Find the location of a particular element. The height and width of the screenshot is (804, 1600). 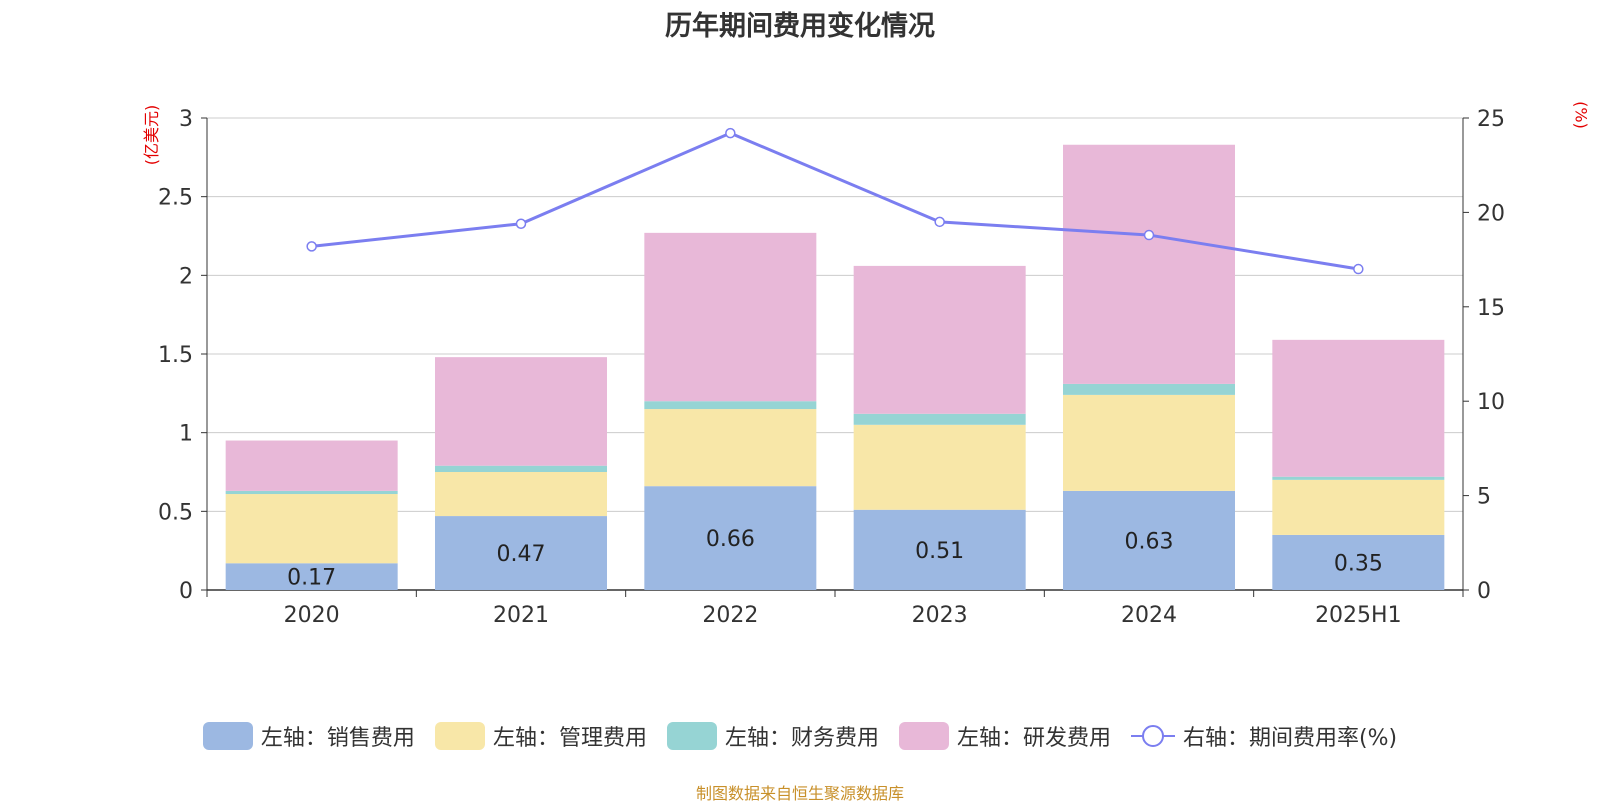

legend-label-finance: 左轴：财务费用 is located at coordinates (801, 738).